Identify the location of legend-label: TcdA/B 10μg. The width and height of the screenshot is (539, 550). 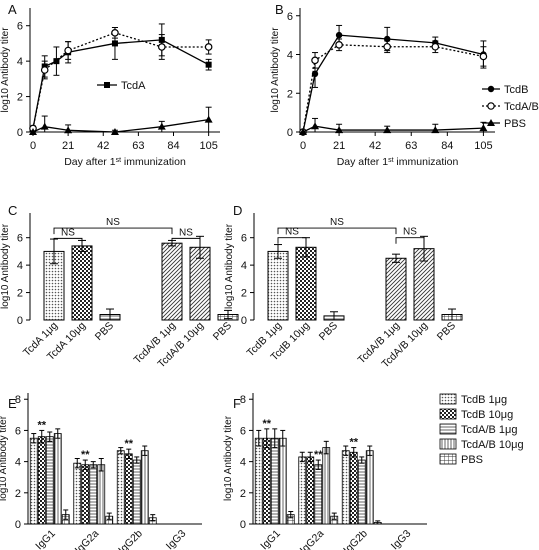
(492, 445).